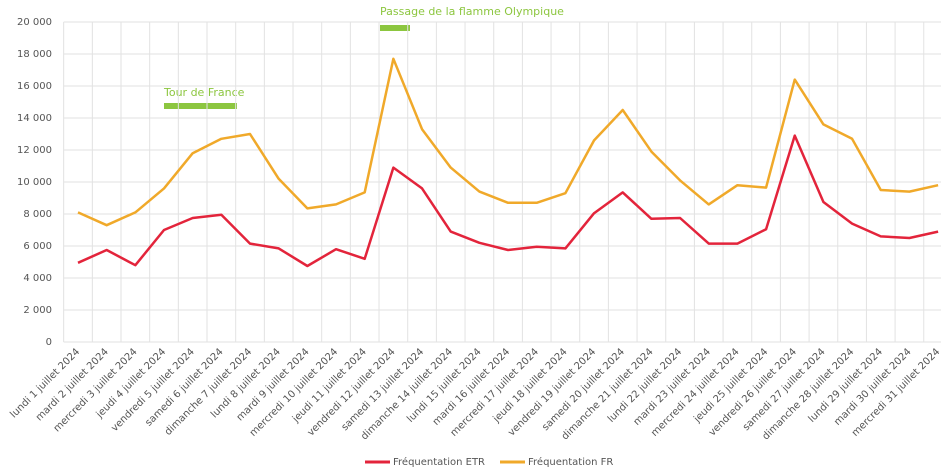 Image resolution: width=941 pixels, height=470 pixels. I want to click on y-tick-label: 14 000, so click(34, 118).